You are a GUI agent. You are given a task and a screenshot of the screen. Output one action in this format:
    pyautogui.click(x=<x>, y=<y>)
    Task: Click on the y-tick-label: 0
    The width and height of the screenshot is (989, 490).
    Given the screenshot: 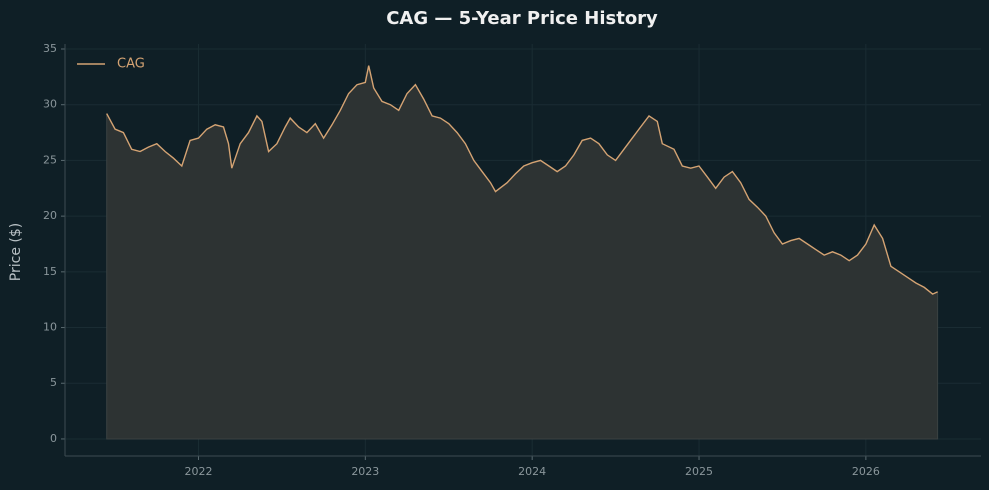 What is the action you would take?
    pyautogui.click(x=53, y=438)
    